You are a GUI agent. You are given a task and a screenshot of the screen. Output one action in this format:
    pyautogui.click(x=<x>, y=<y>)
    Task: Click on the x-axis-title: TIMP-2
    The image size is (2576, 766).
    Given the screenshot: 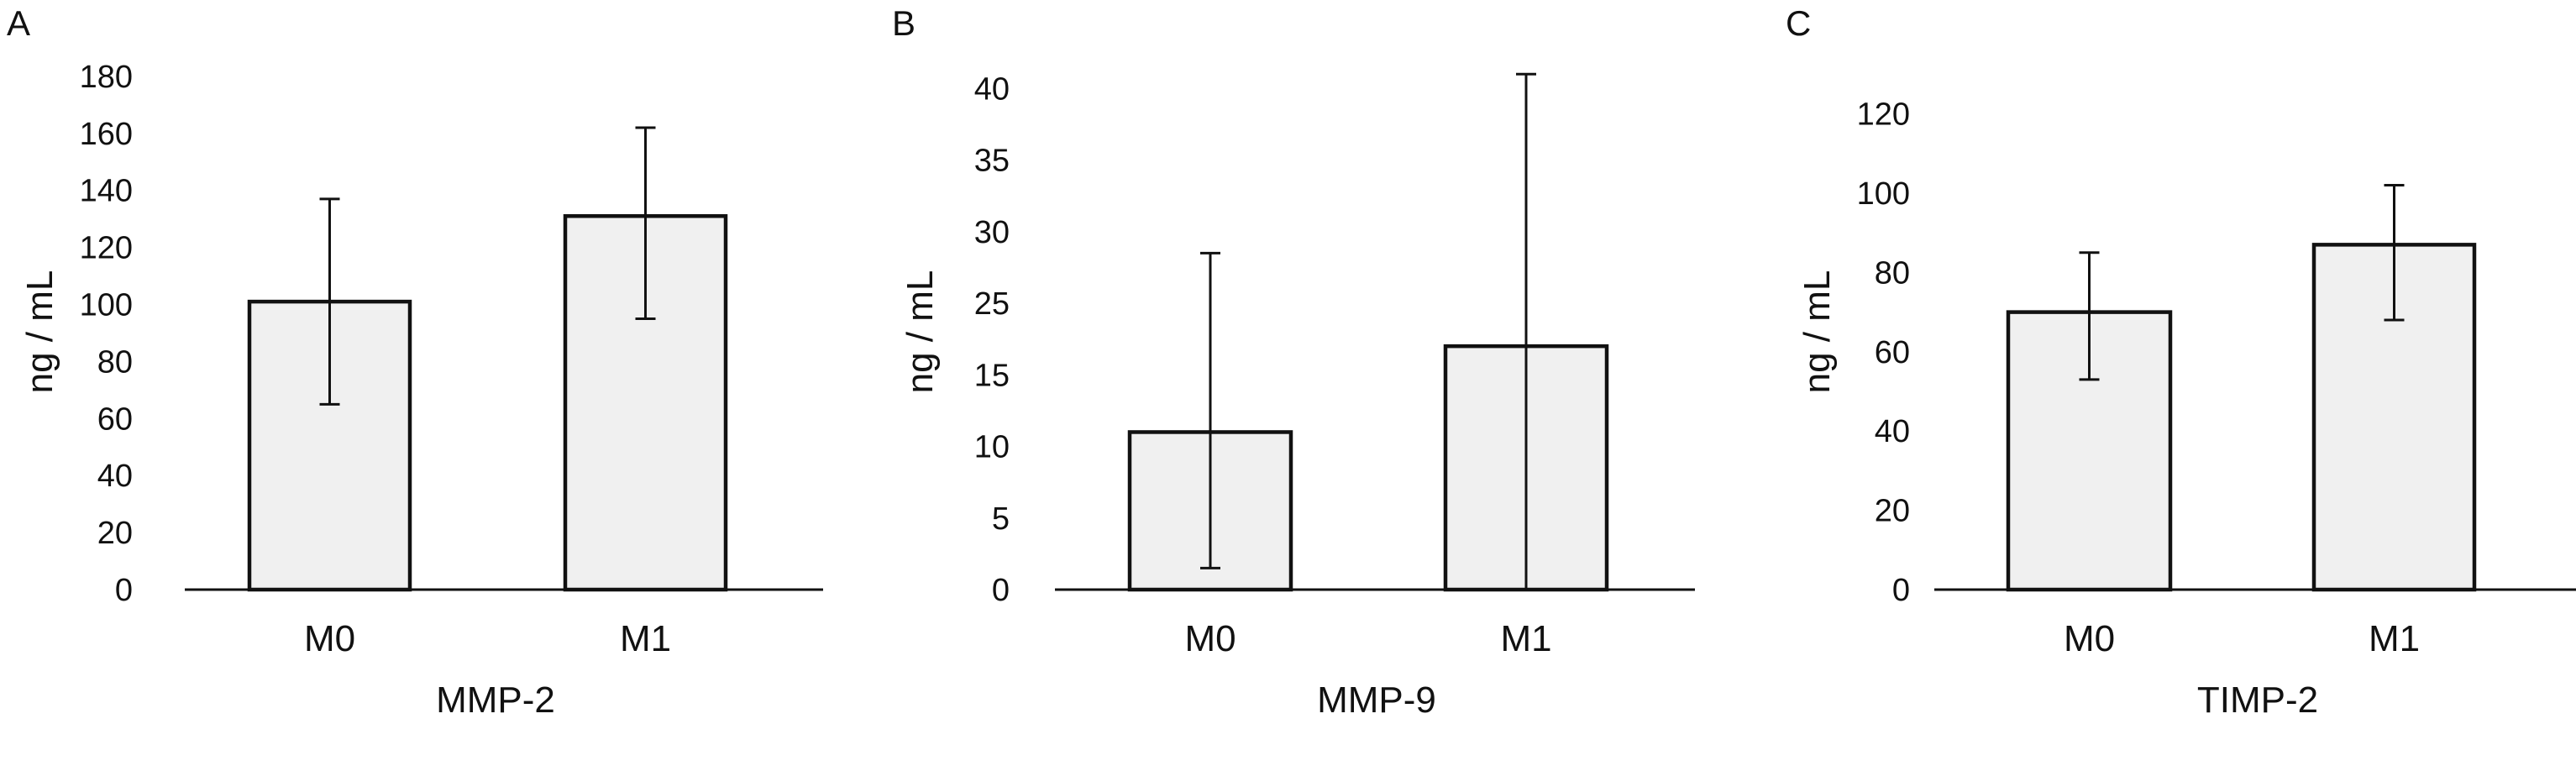 What is the action you would take?
    pyautogui.click(x=2257, y=700)
    